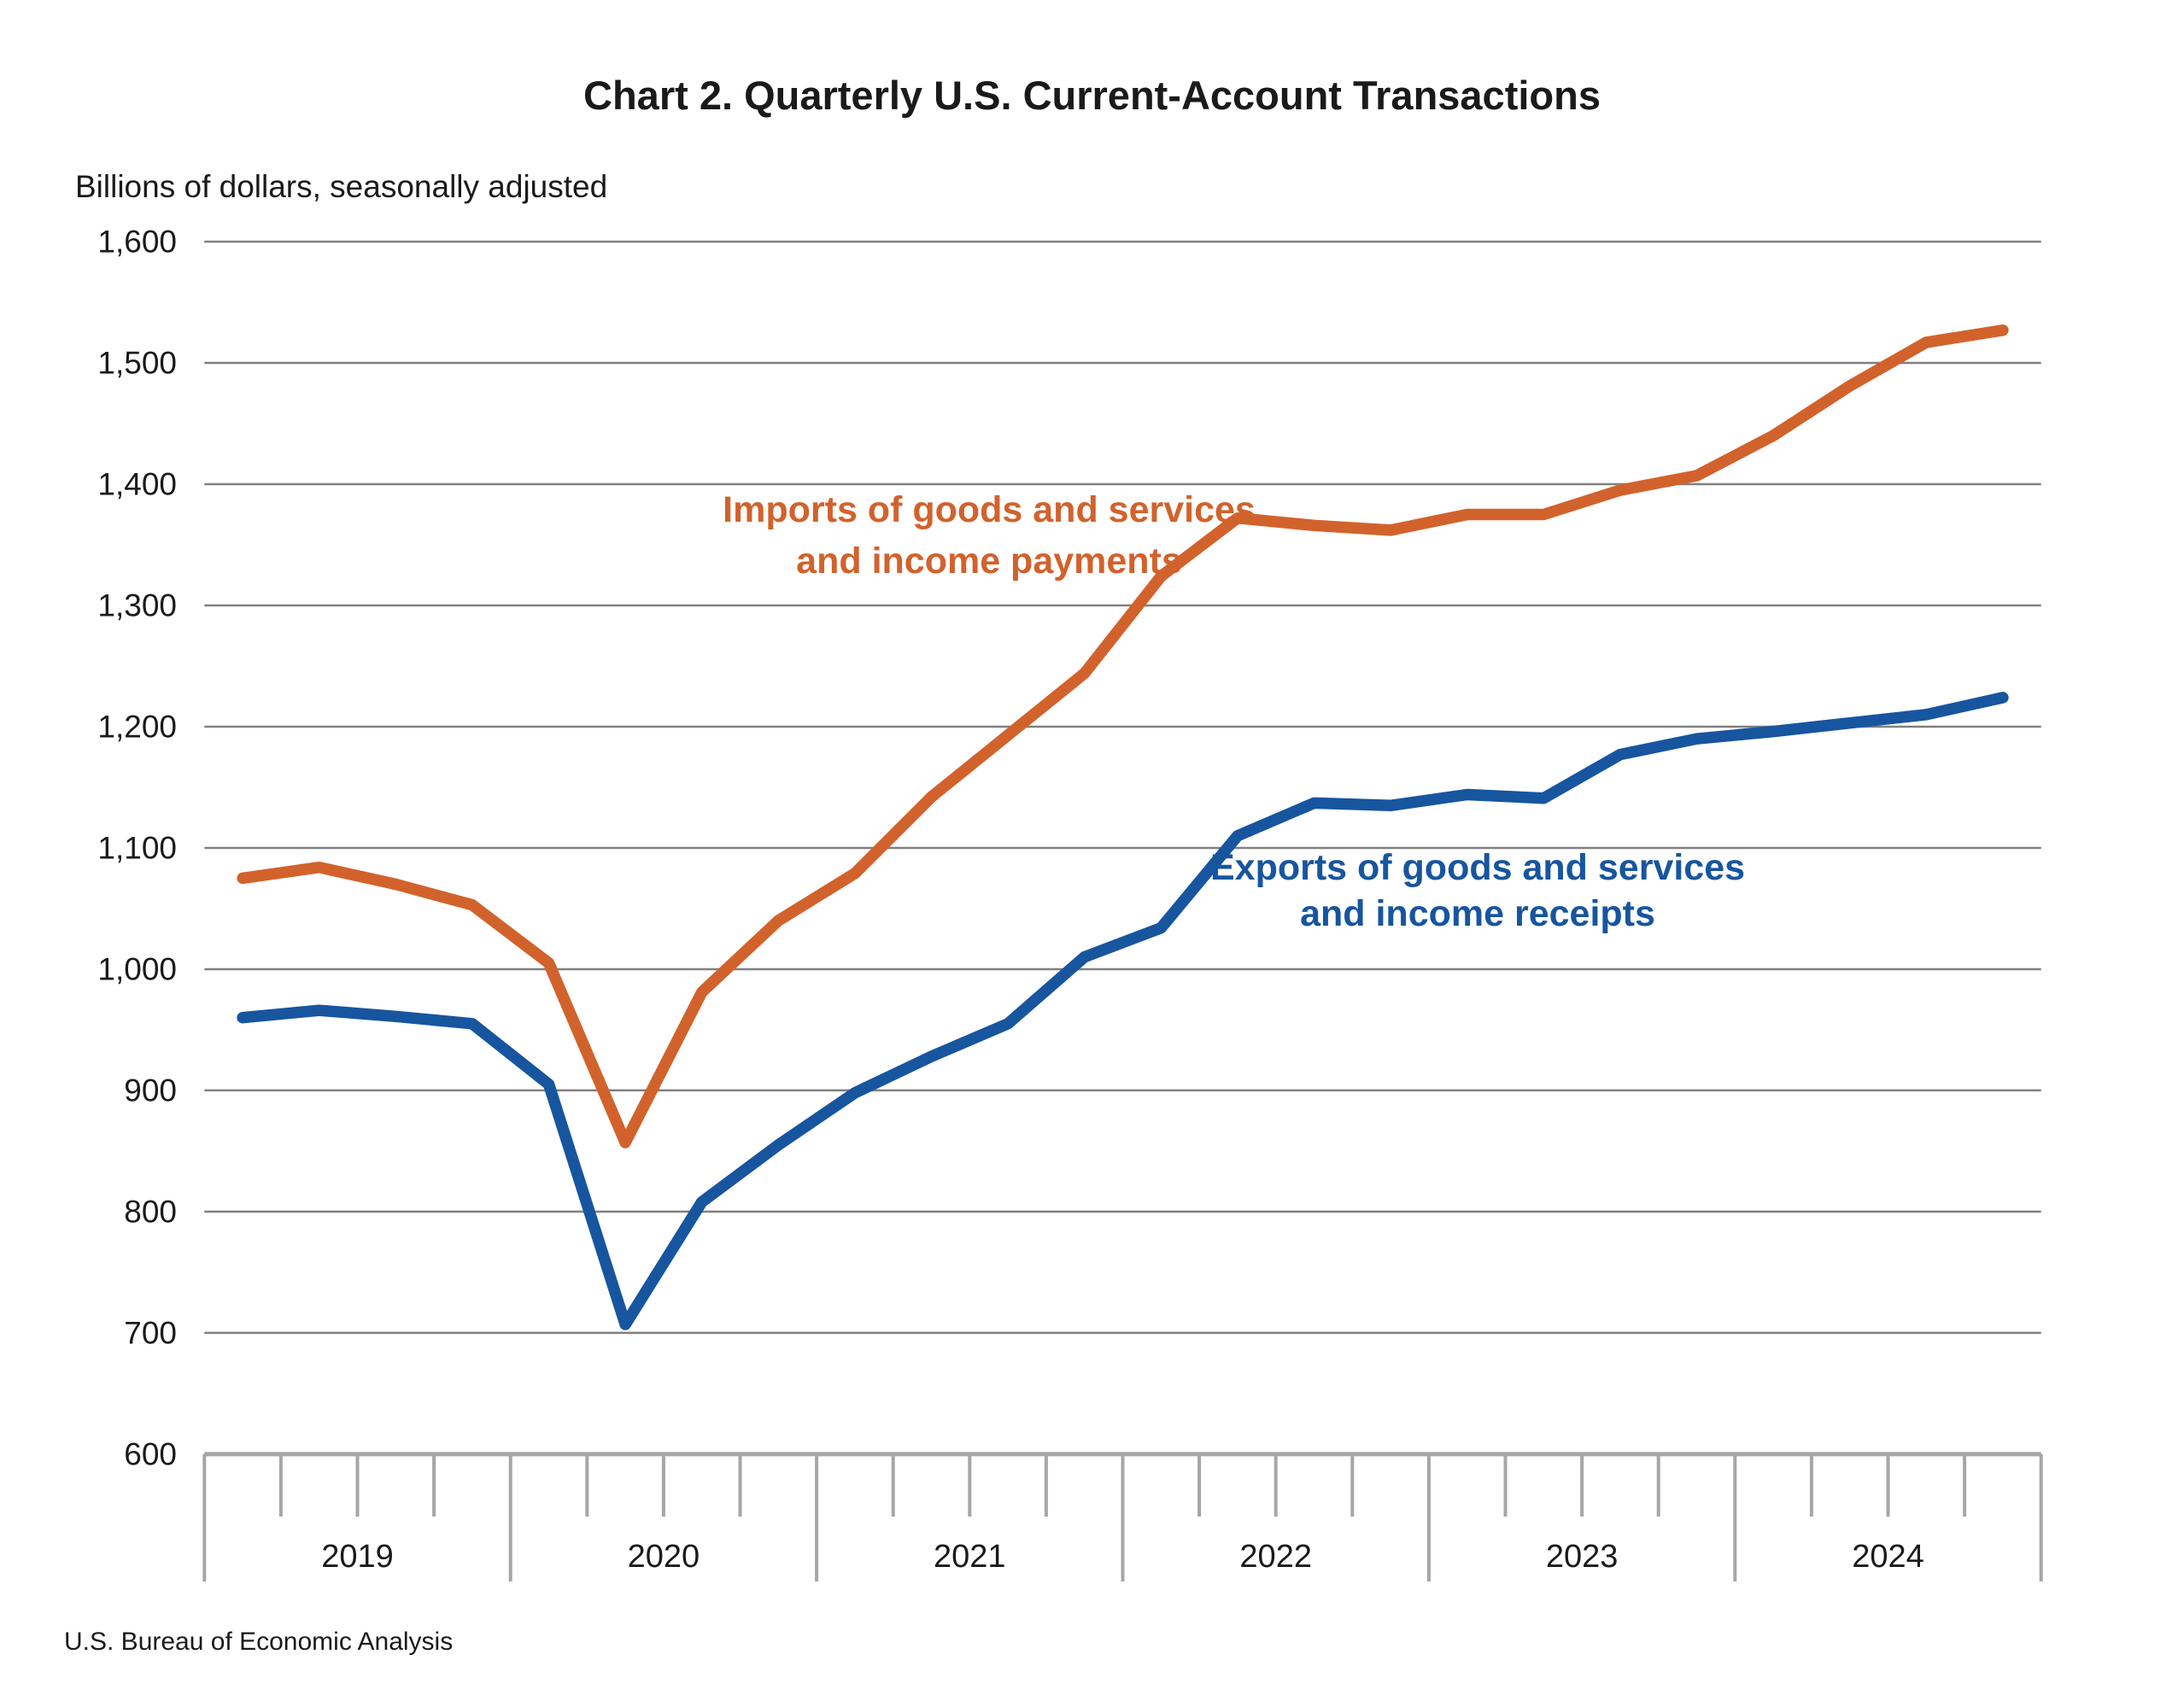 Image resolution: width=2184 pixels, height=1707 pixels. I want to click on y-axis-label-1,200: 1,200, so click(137, 727).